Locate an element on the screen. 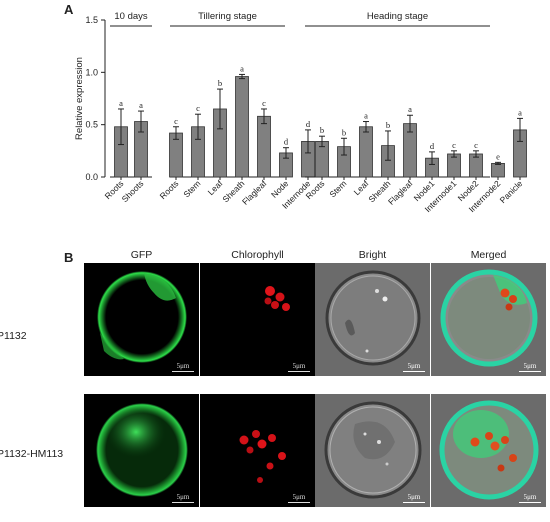 This screenshot has height=522, width=550. group-label: 10 days is located at coordinates (131, 16).